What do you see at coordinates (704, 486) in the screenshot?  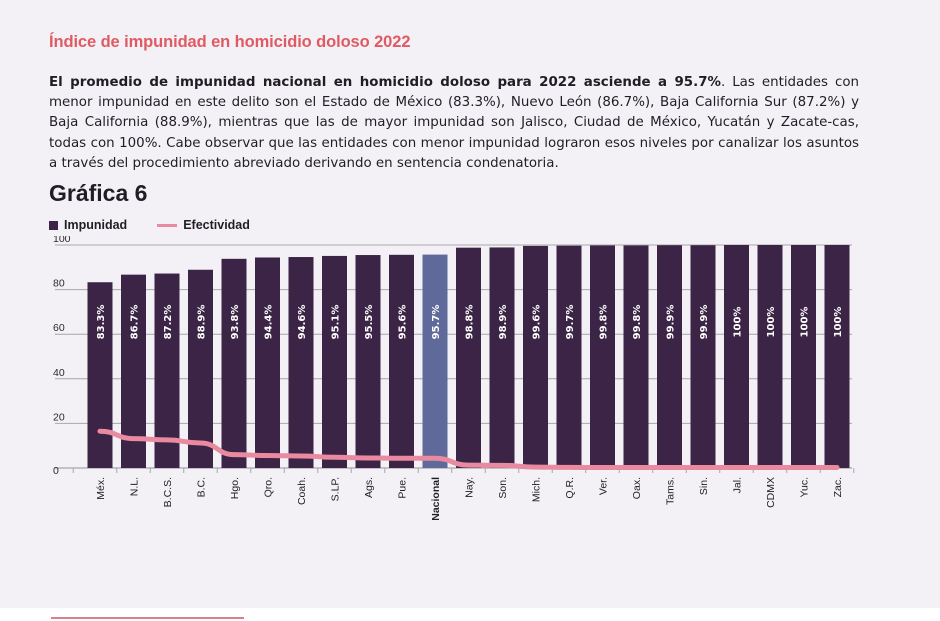 I see `category-label: Sin.` at bounding box center [704, 486].